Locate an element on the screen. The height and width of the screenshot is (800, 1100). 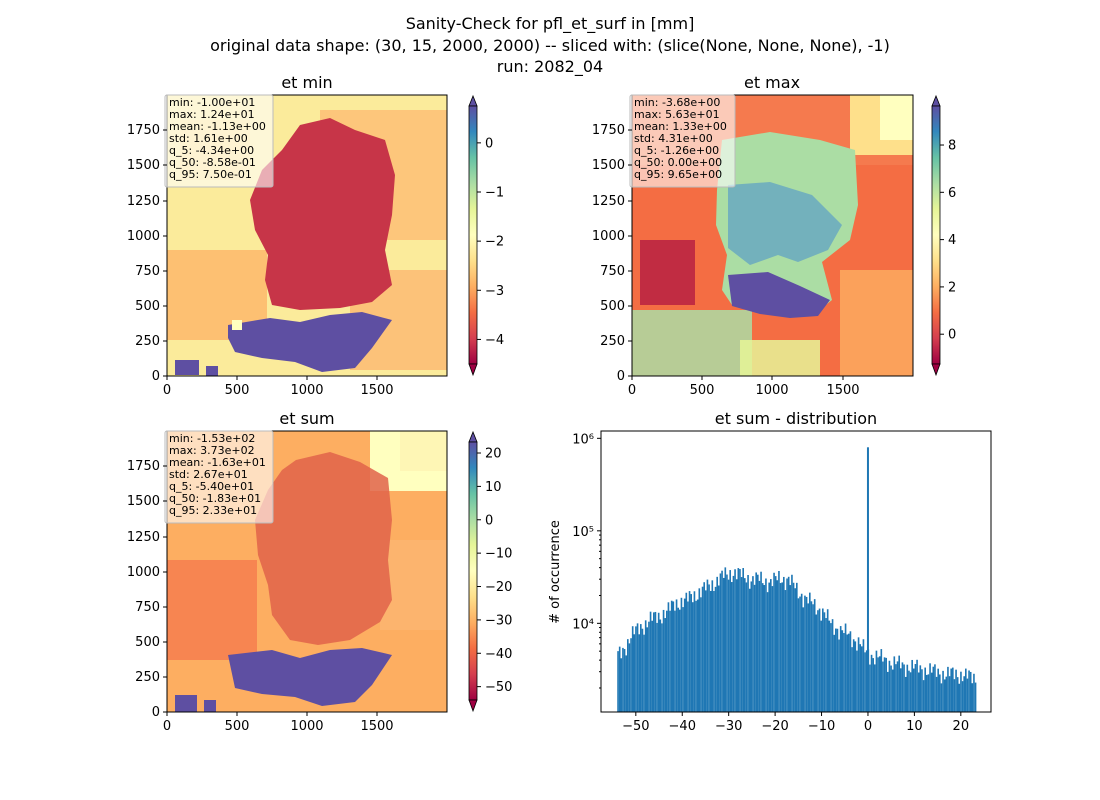
y-tick-label: 750 is located at coordinates (612, 271).